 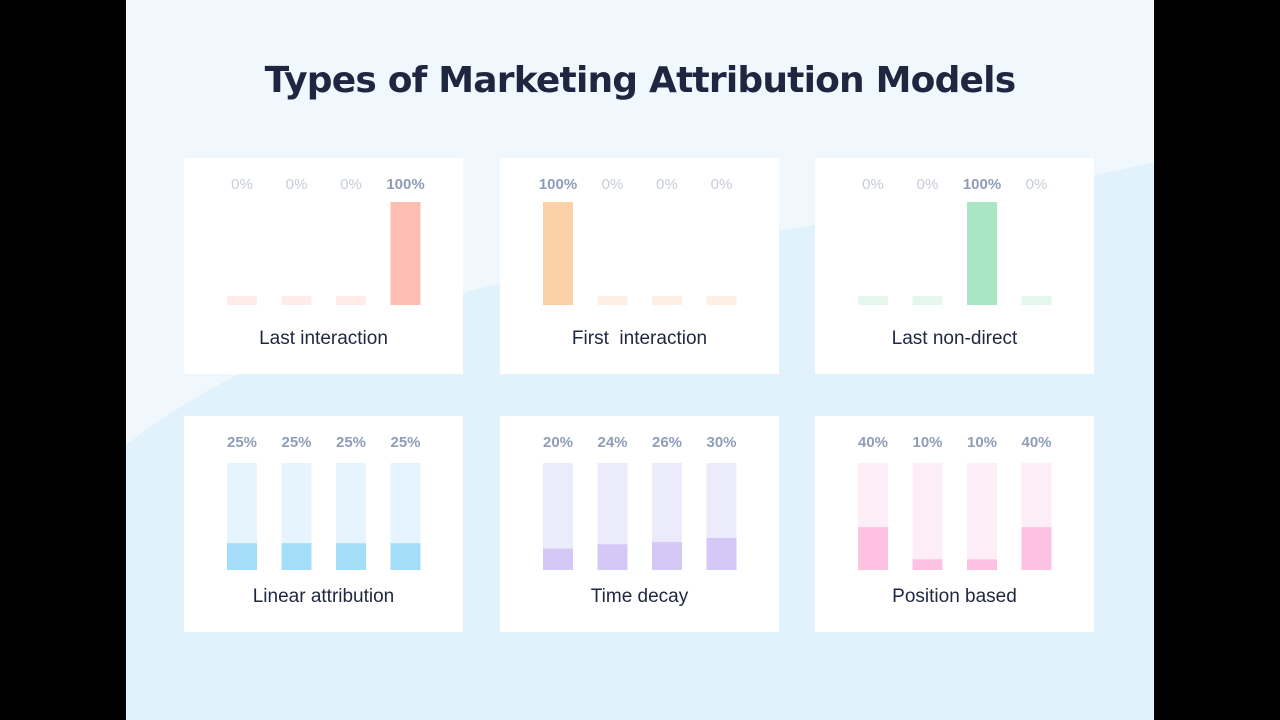 What do you see at coordinates (667, 442) in the screenshot?
I see `bar-value-label: 26%` at bounding box center [667, 442].